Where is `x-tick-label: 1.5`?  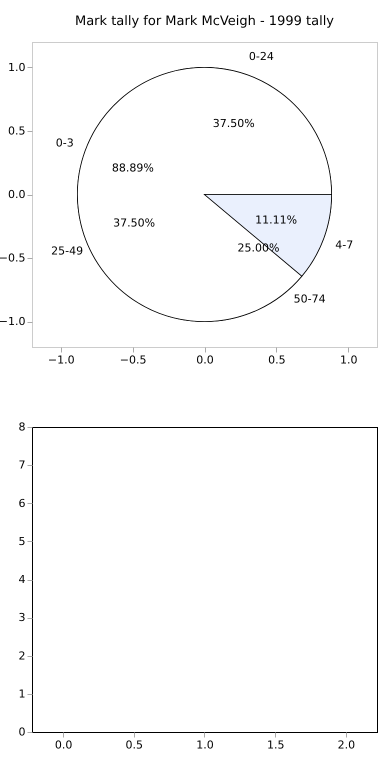 x-tick-label: 1.5 is located at coordinates (275, 745).